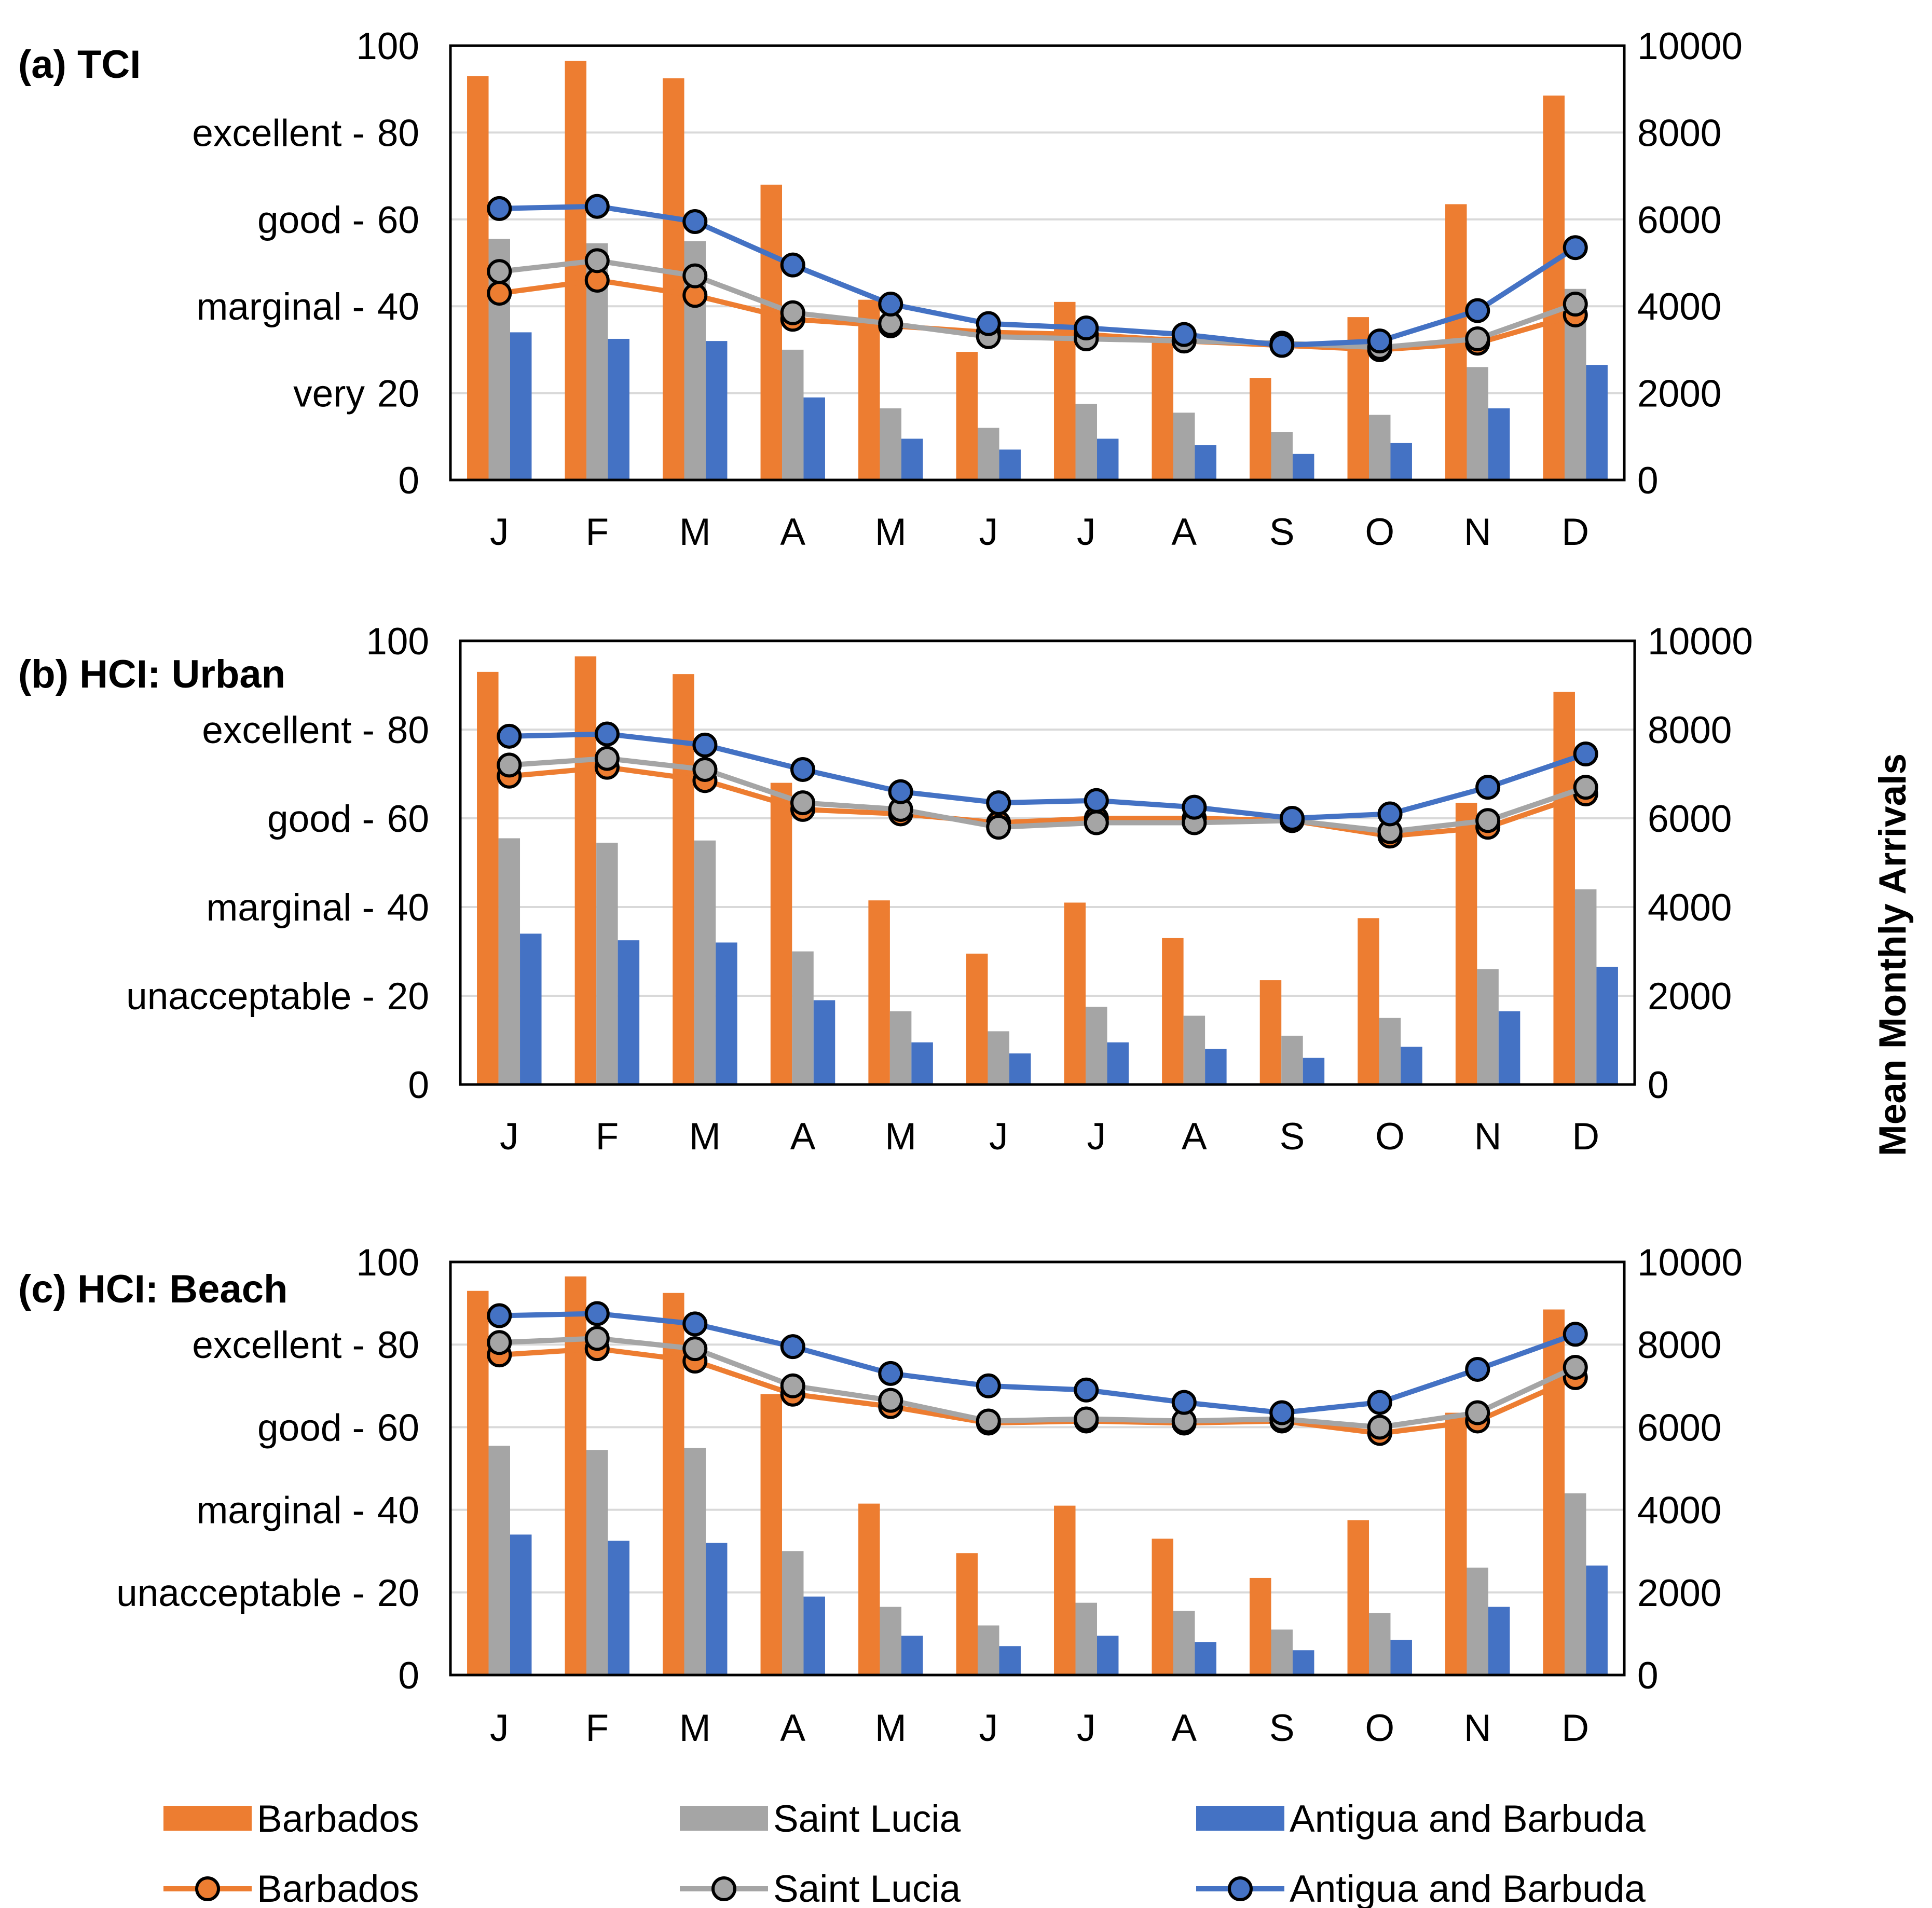 This screenshot has height=1908, width=1932. Describe the element at coordinates (820, 1819) in the screenshot. I see `legend-item-bar-saint-lucia: Saint Lucia` at that location.